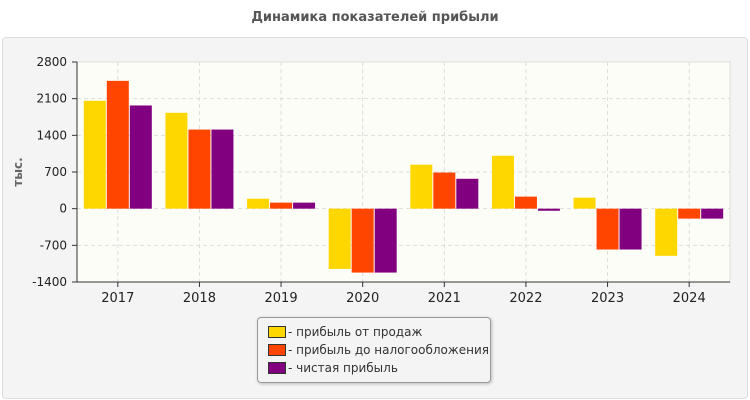 The width and height of the screenshot is (750, 400). What do you see at coordinates (375, 17) in the screenshot?
I see `chart-title: Динамика показателей прибыли` at bounding box center [375, 17].